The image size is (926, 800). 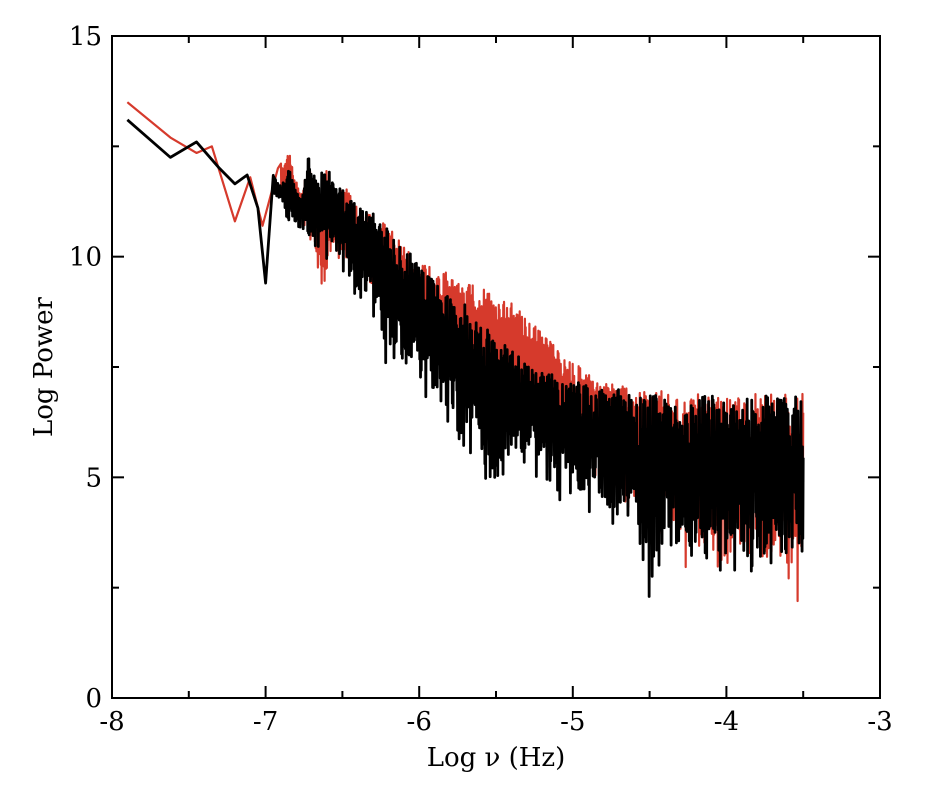 What do you see at coordinates (93, 699) in the screenshot?
I see `y-tick-label: 0` at bounding box center [93, 699].